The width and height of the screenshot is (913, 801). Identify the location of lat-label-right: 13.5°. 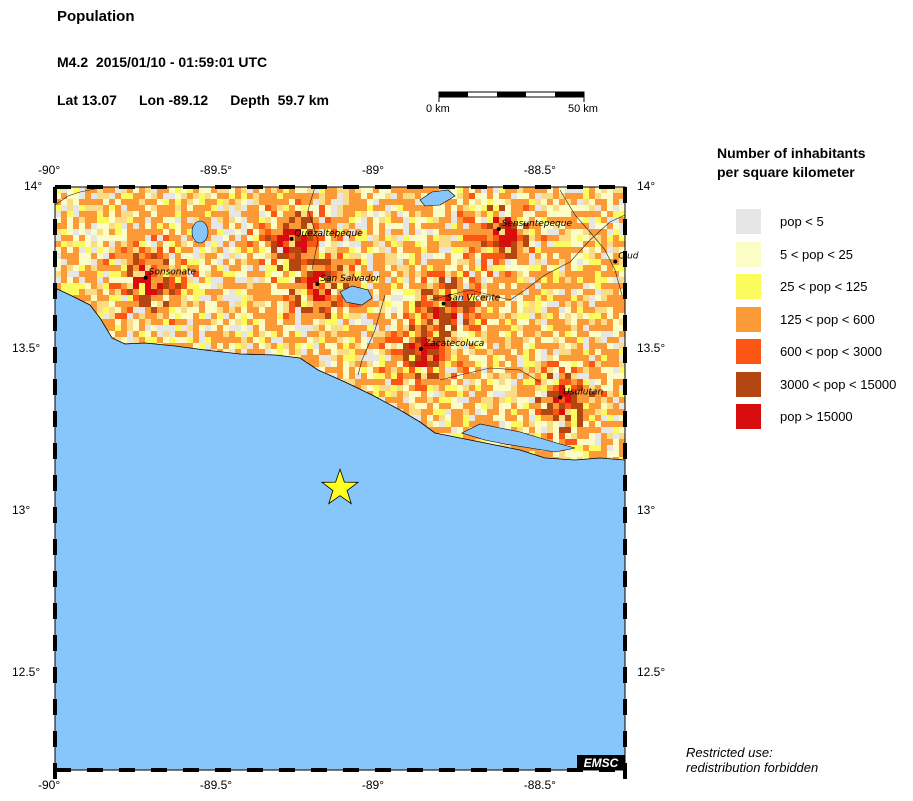
(651, 347).